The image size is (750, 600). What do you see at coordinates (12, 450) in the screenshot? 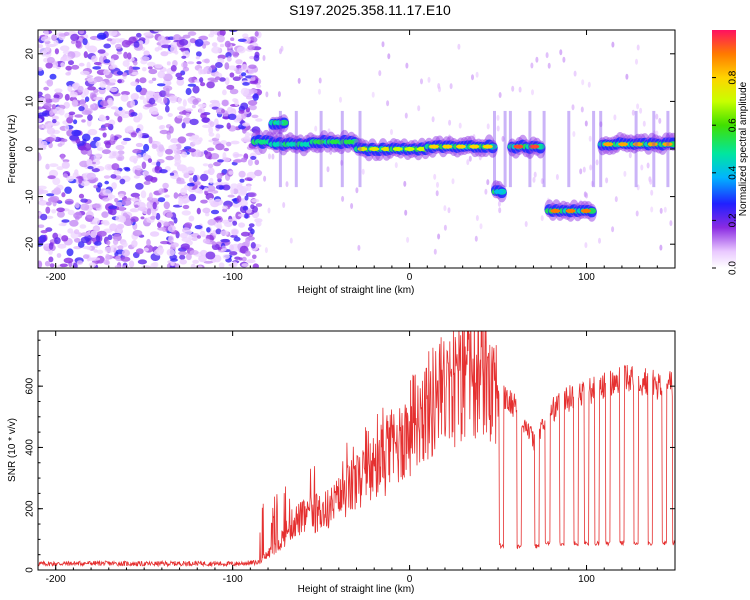
I see `snr-y-label: SNR (10 * v/v)` at bounding box center [12, 450].